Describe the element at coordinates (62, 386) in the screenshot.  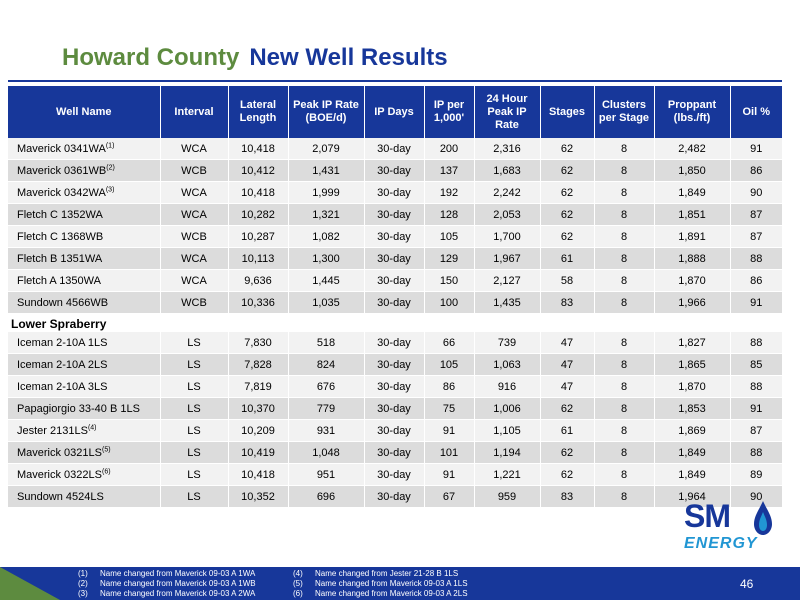
I see `well-name: Iceman 2-10A 3LS` at that location.